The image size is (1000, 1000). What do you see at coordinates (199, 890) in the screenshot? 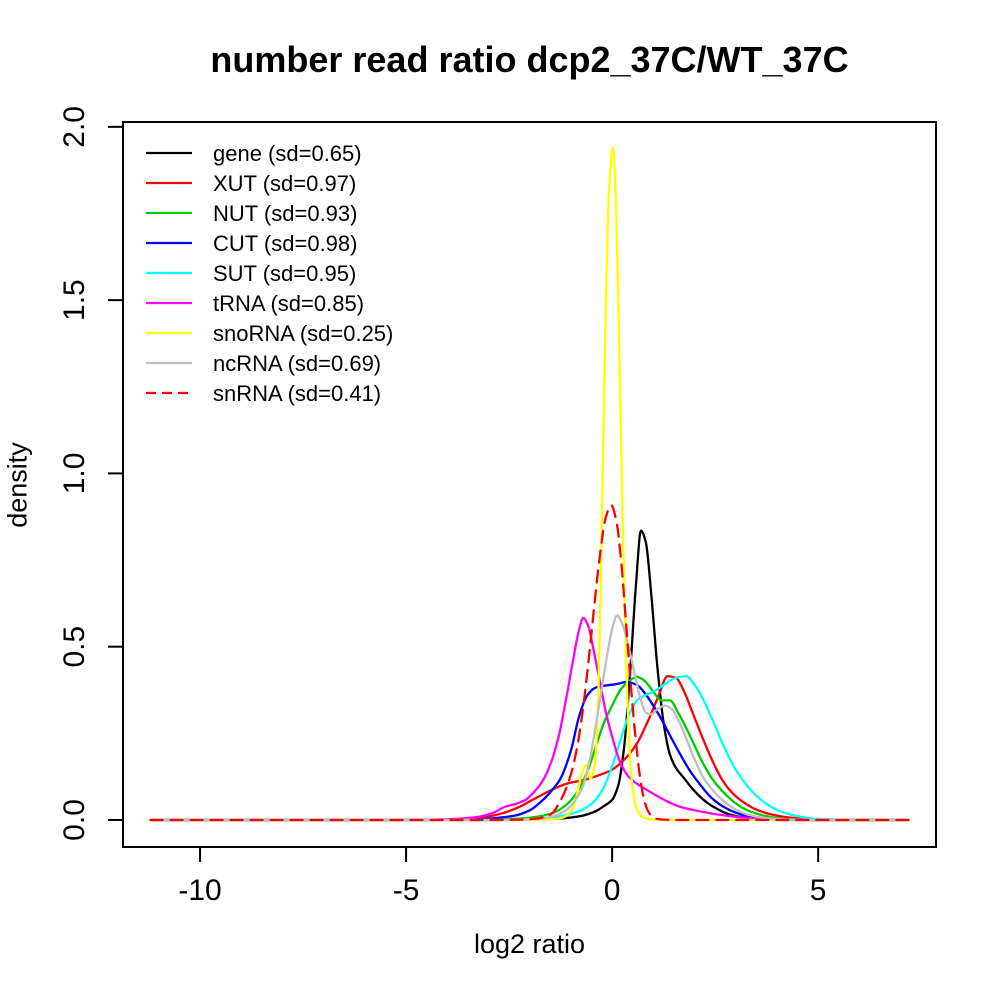
I see `x-tick-label: -10` at bounding box center [199, 890].